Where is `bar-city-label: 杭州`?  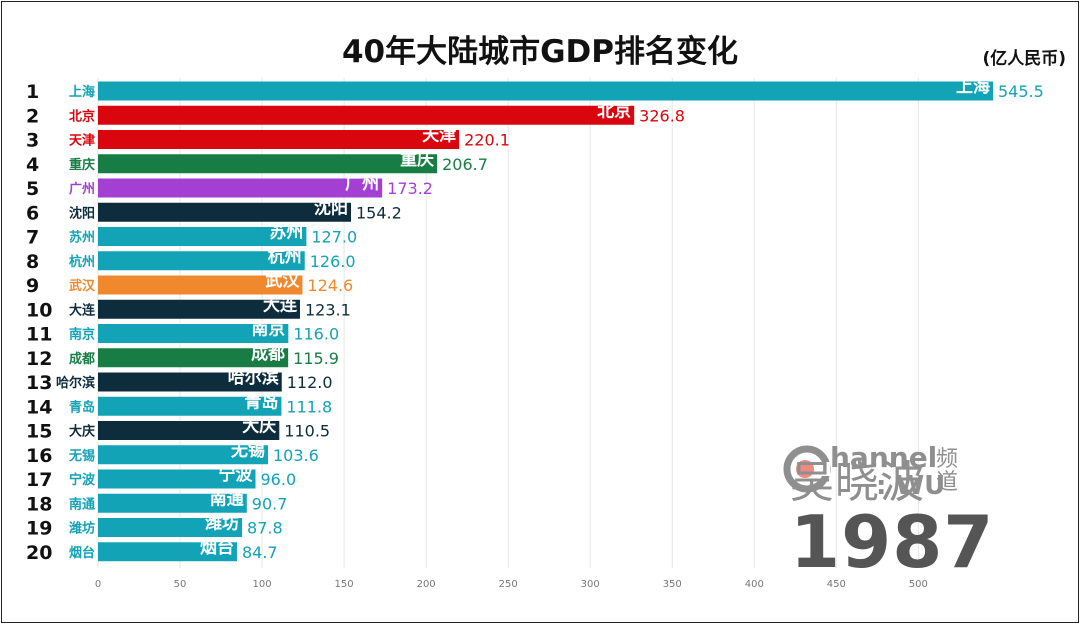
bar-city-label: 杭州 is located at coordinates (285, 256).